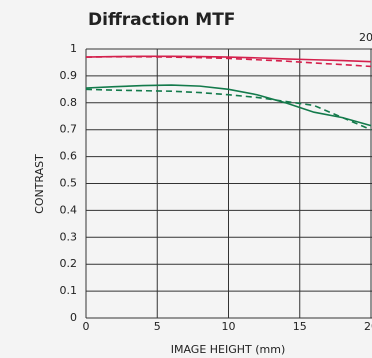 Image resolution: width=372 pixels, height=358 pixels. Describe the element at coordinates (86, 326) in the screenshot. I see `x-tick-label: 0` at that location.